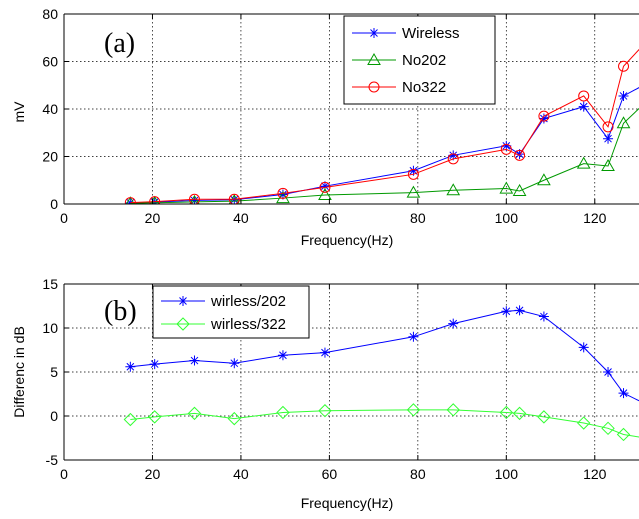 The height and width of the screenshot is (519, 639). Describe the element at coordinates (431, 33) in the screenshot. I see `panel-a-legend-label-wireless: Wireless` at that location.